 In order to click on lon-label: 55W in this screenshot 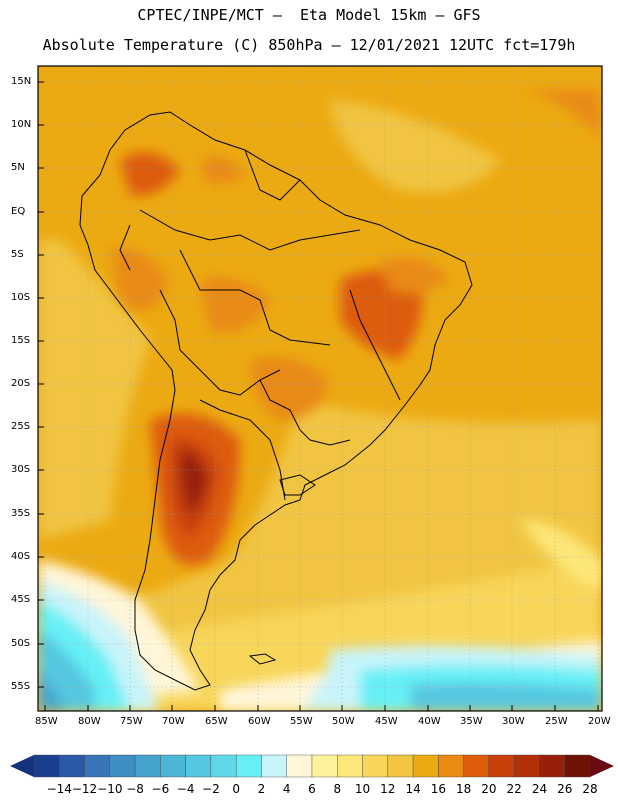, I will do `click(301, 721)`.